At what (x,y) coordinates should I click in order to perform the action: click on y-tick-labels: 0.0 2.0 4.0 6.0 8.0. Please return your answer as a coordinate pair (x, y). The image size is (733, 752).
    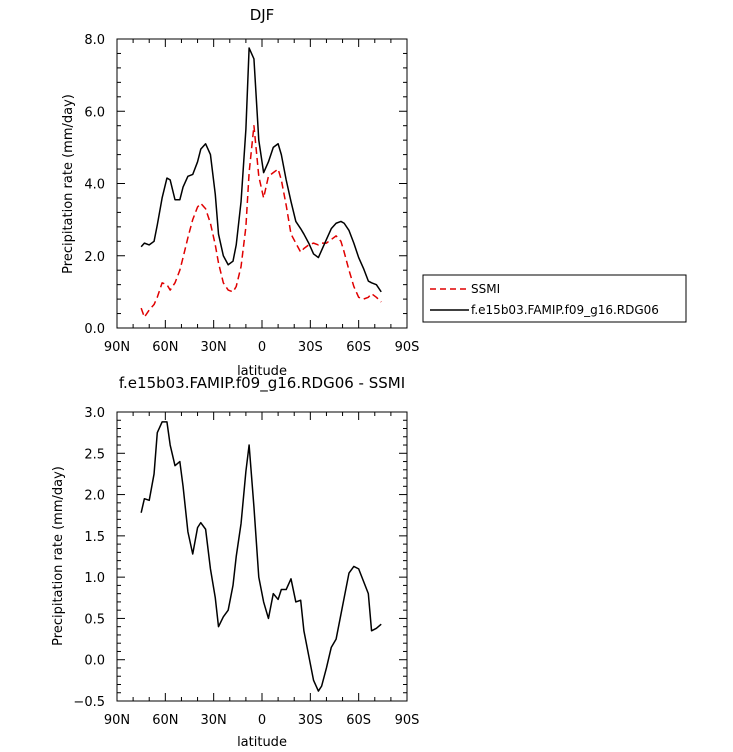
    Looking at the image, I should click on (94, 185).